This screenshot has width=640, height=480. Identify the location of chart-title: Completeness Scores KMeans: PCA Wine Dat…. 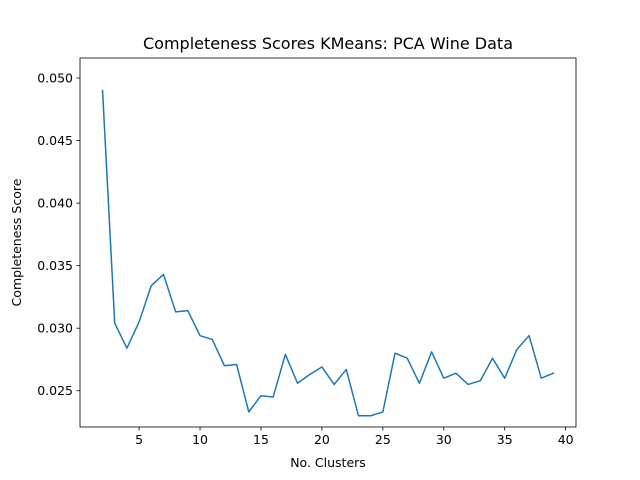
(328, 43).